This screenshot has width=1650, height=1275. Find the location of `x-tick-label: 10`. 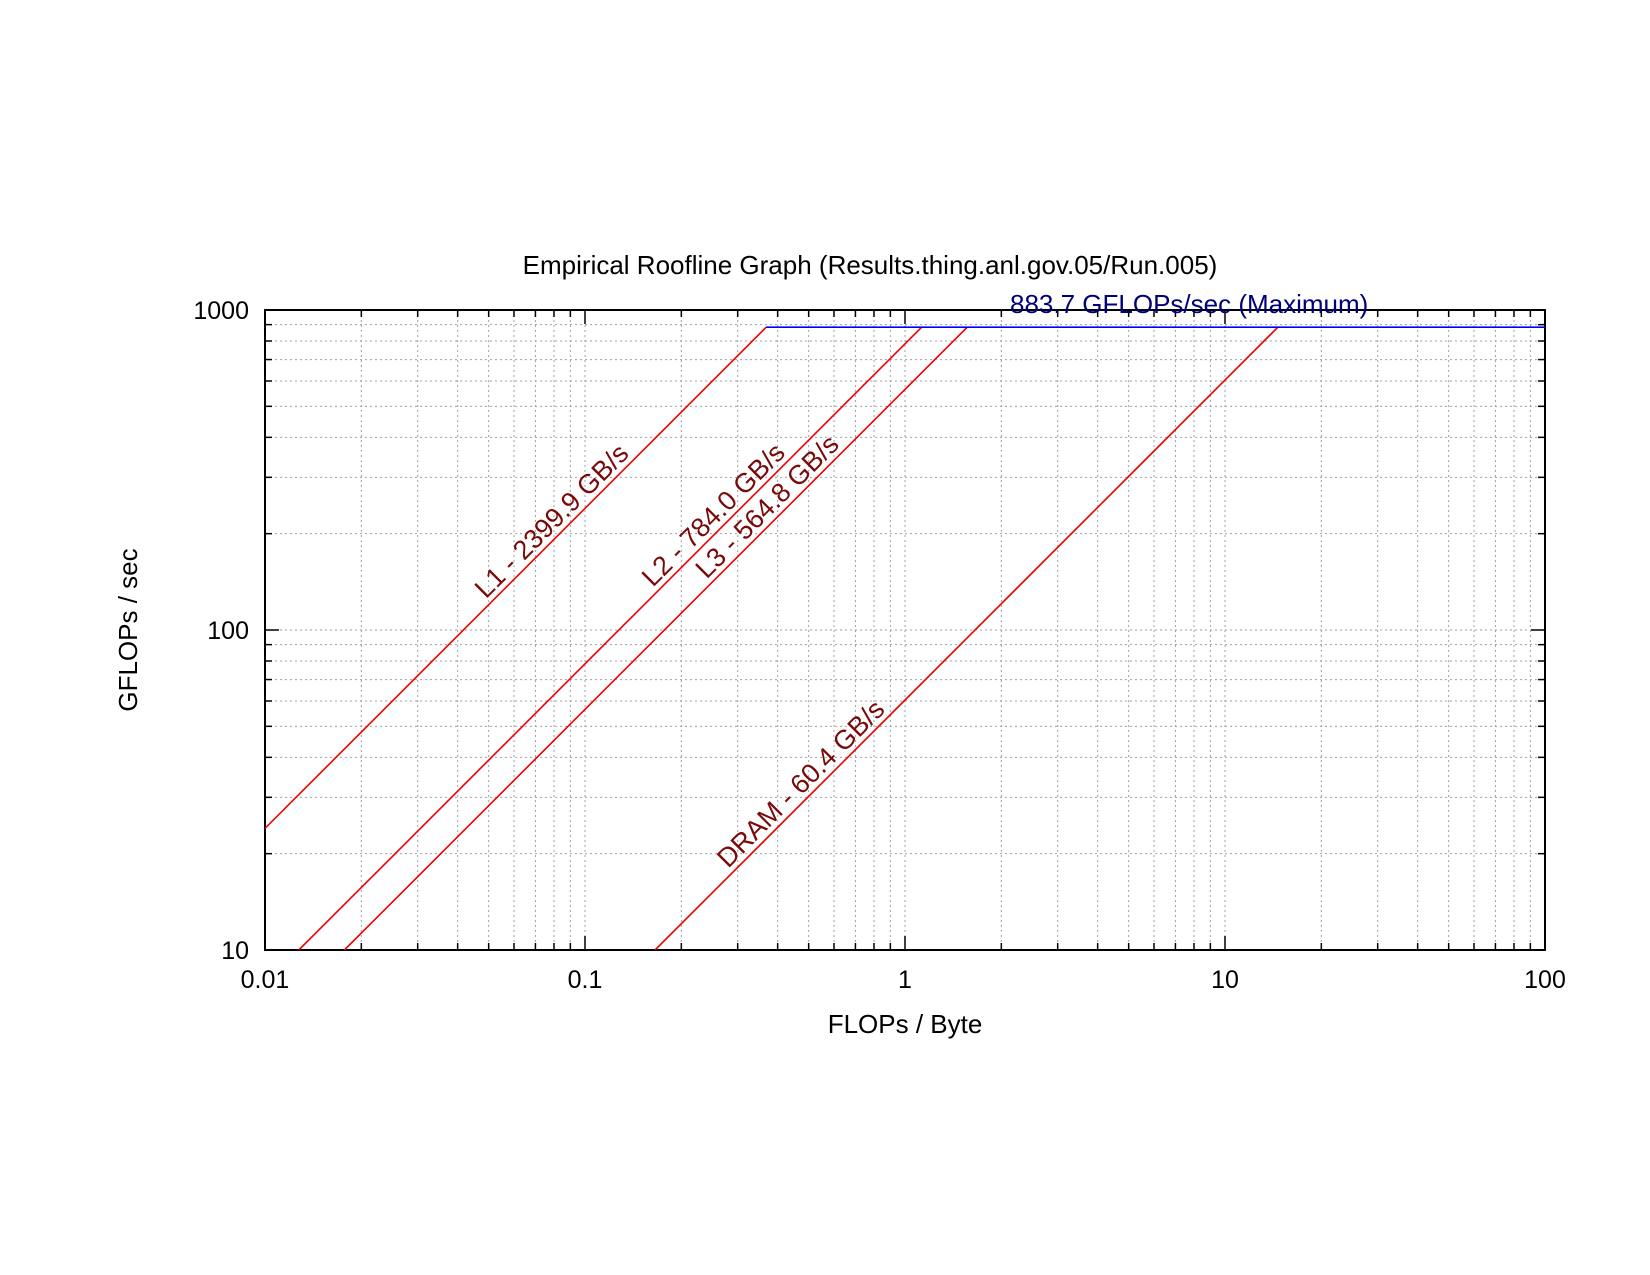

x-tick-label: 10 is located at coordinates (1225, 980).